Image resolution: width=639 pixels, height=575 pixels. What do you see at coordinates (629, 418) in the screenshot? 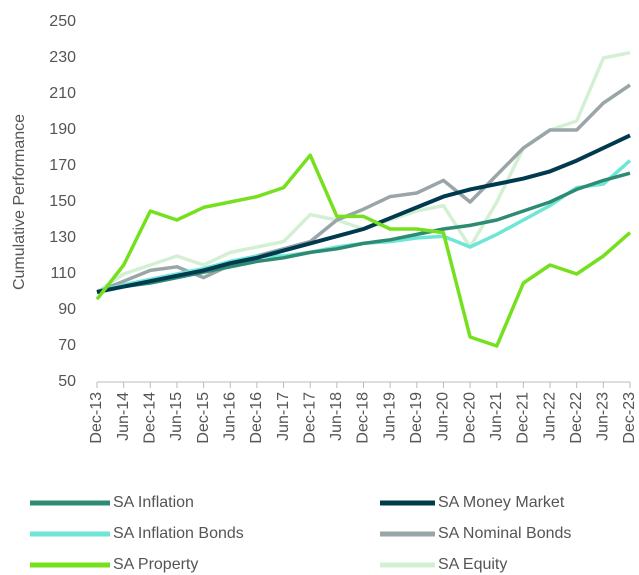
I see `x-tick-label: Dec-23` at bounding box center [629, 418].